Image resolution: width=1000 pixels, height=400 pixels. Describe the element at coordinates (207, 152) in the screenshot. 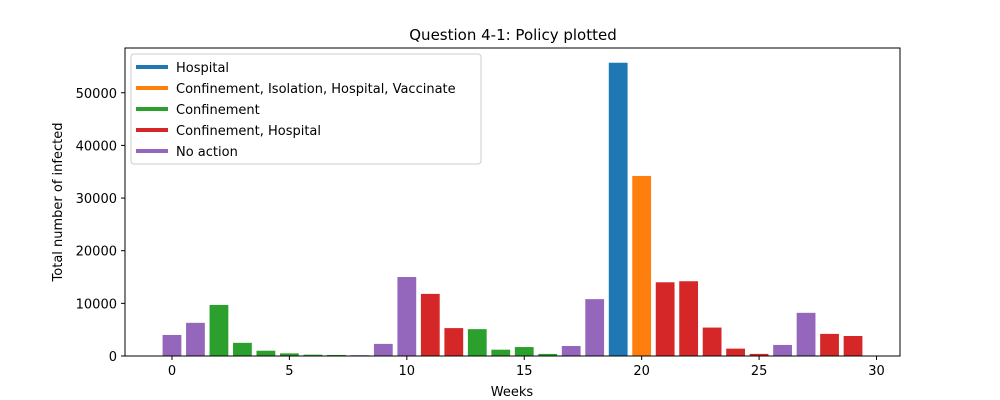

I see `legend-label: No action` at that location.